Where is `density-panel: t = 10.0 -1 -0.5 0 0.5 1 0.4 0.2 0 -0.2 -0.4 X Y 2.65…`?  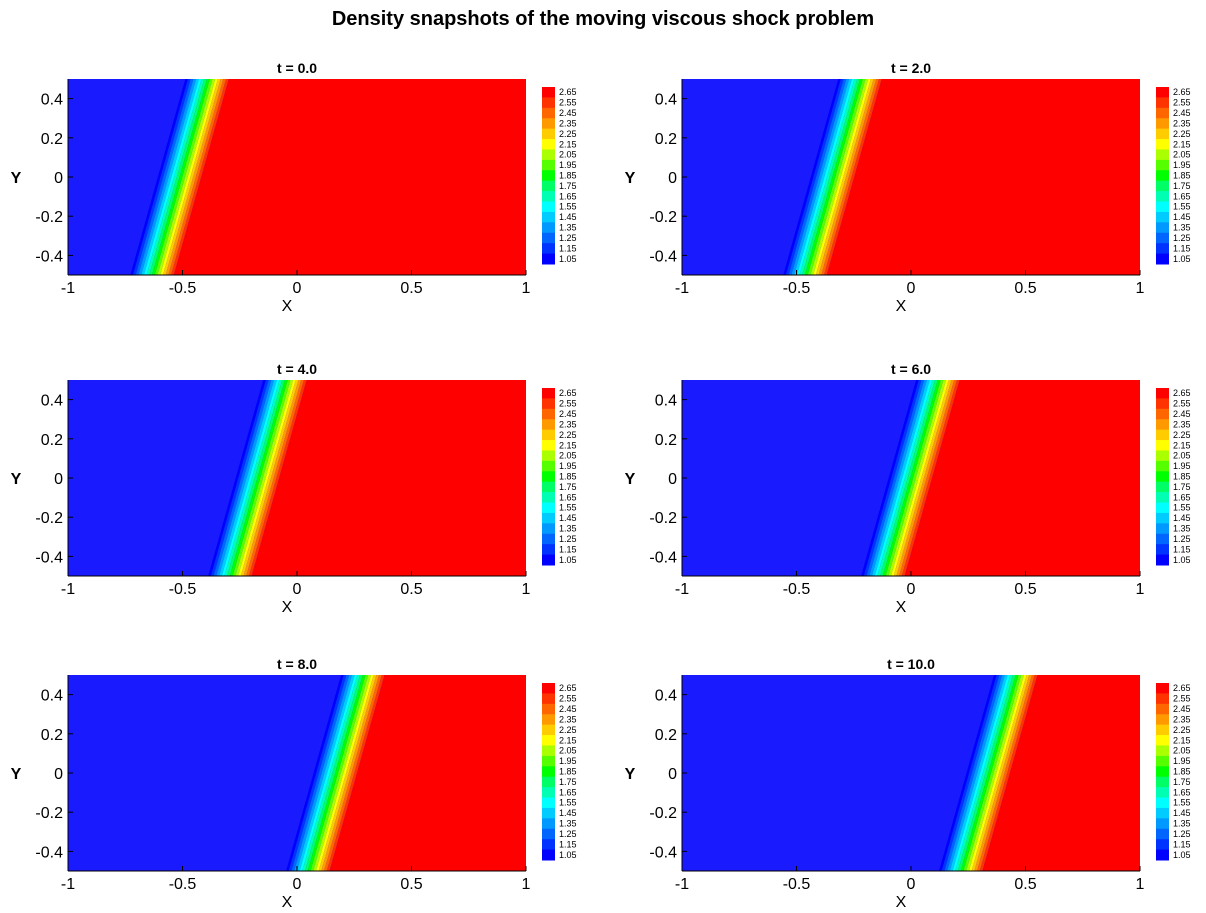 density-panel: t = 10.0 -1 -0.5 0 0.5 1 0.4 0.2 0 -0.2 -0.4 X Y 2.65… is located at coordinates (908, 783).